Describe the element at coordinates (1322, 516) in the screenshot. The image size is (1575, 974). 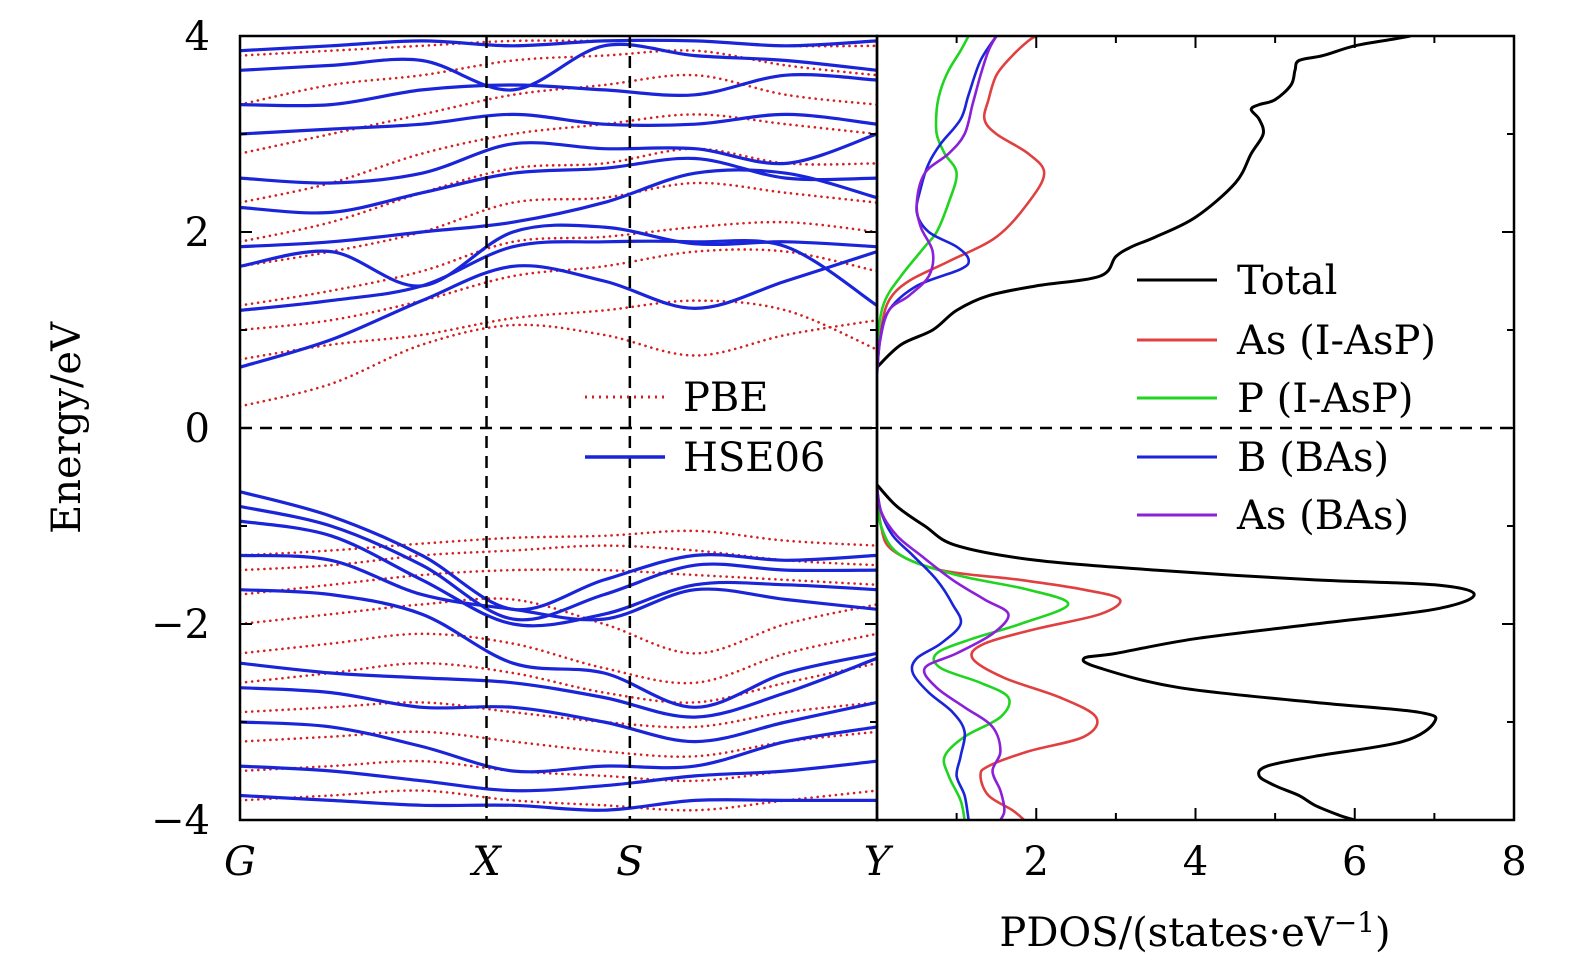
I see `legend-as-bas-label: As (BAs)` at that location.